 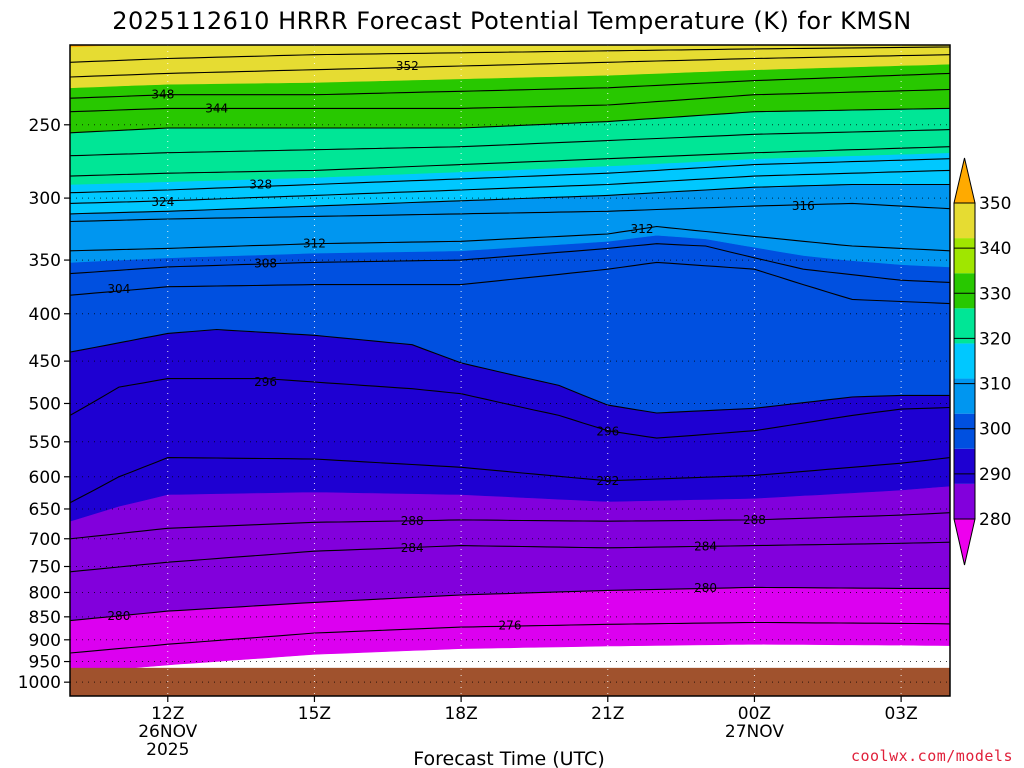 What do you see at coordinates (982, 361) in the screenshot?
I see `colorbar: 280 290 300 310 320 330 340 350` at bounding box center [982, 361].